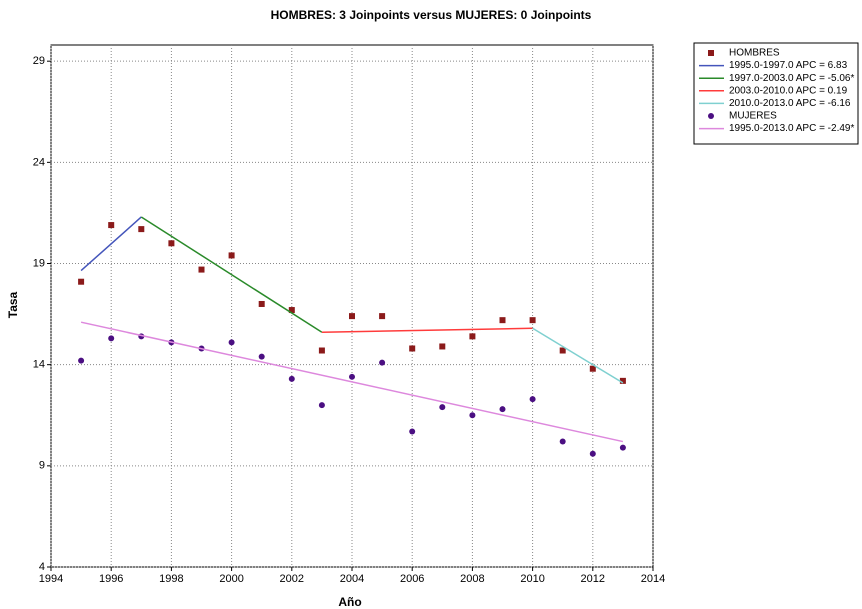 Image resolution: width=862 pixels, height=609 pixels. What do you see at coordinates (791, 128) in the screenshot?
I see `legend-label: 1995.0-2013.0 APC = -2.49*` at bounding box center [791, 128].